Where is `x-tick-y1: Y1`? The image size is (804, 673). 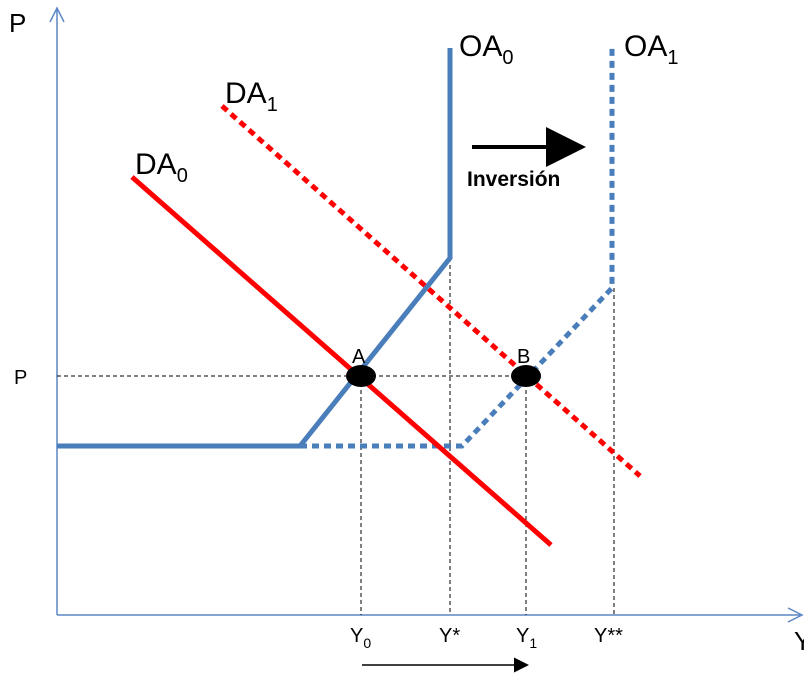 x-tick-y1: Y1 is located at coordinates (526, 638).